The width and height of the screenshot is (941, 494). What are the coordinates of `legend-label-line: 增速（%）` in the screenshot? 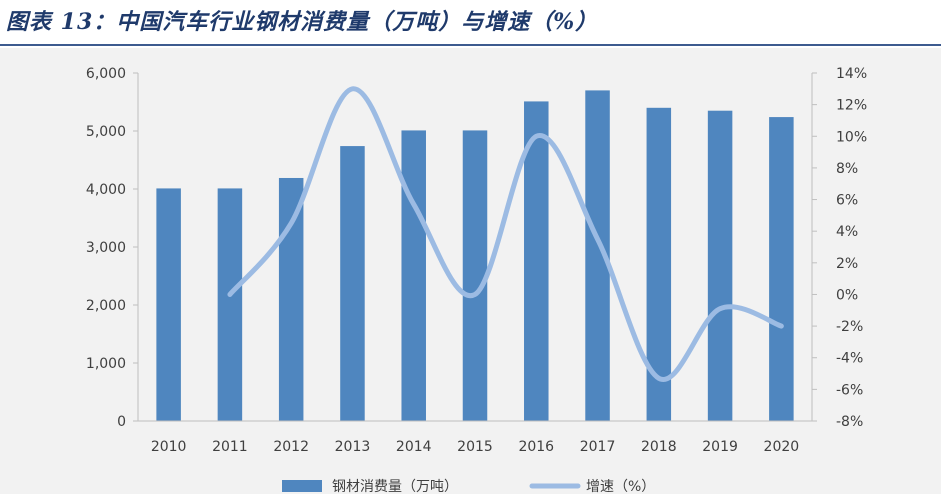 It's located at (620, 486).